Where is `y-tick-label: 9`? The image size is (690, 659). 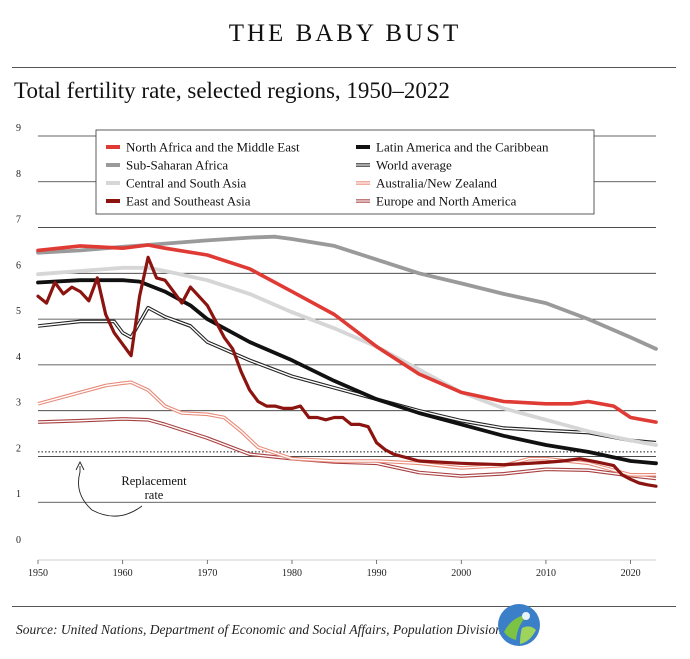
y-tick-label: 9 is located at coordinates (18, 128).